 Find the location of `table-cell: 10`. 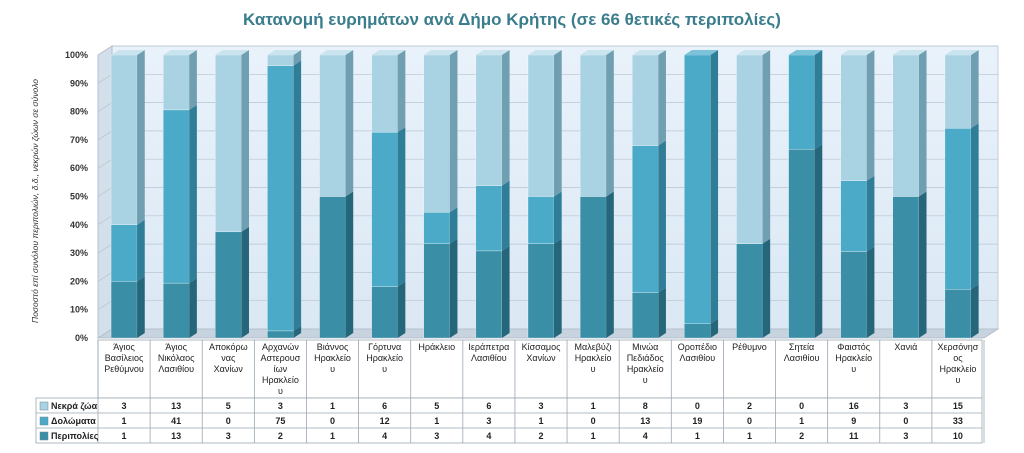

table-cell: 10 is located at coordinates (958, 436).